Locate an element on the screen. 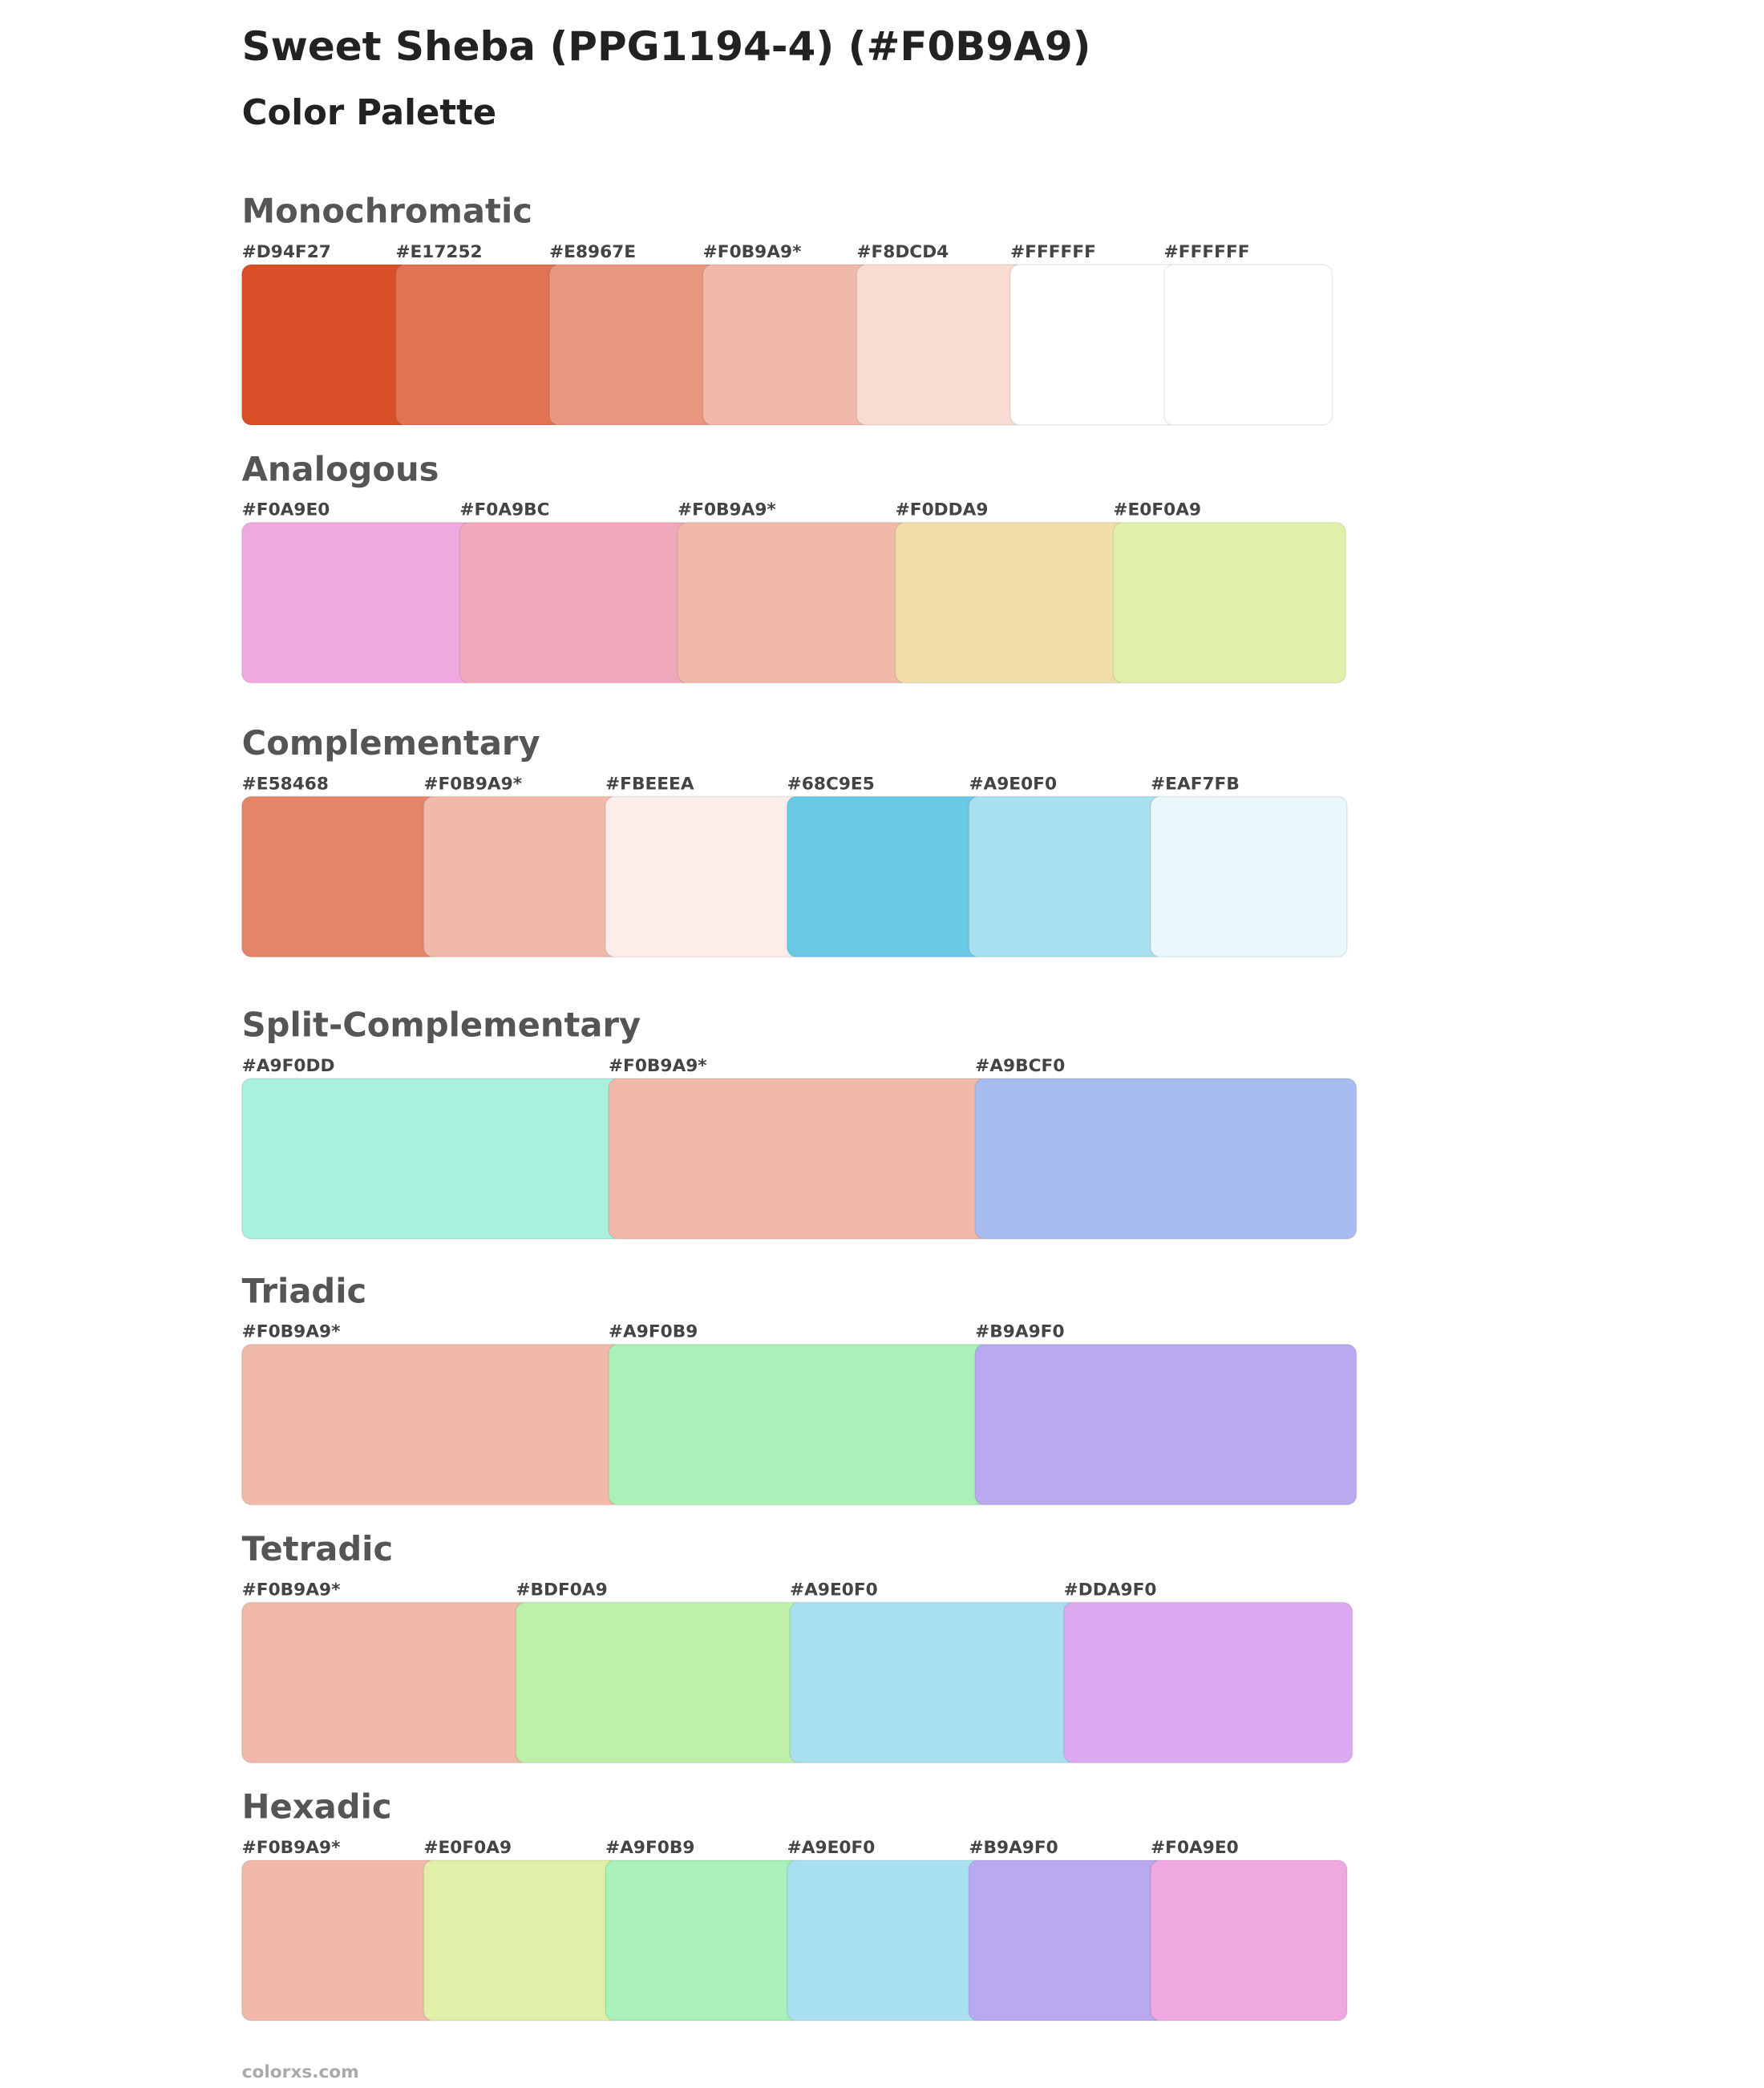 The image size is (1764, 2088). section-heading: Complementary is located at coordinates (391, 743).